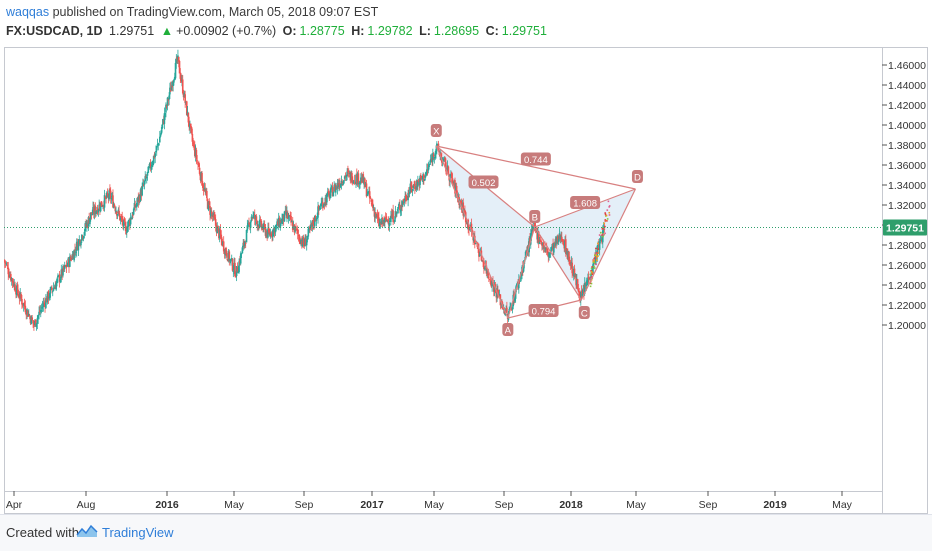 The width and height of the screenshot is (932, 551). What do you see at coordinates (524, 31) in the screenshot?
I see `close-value: 1.29751` at bounding box center [524, 31].